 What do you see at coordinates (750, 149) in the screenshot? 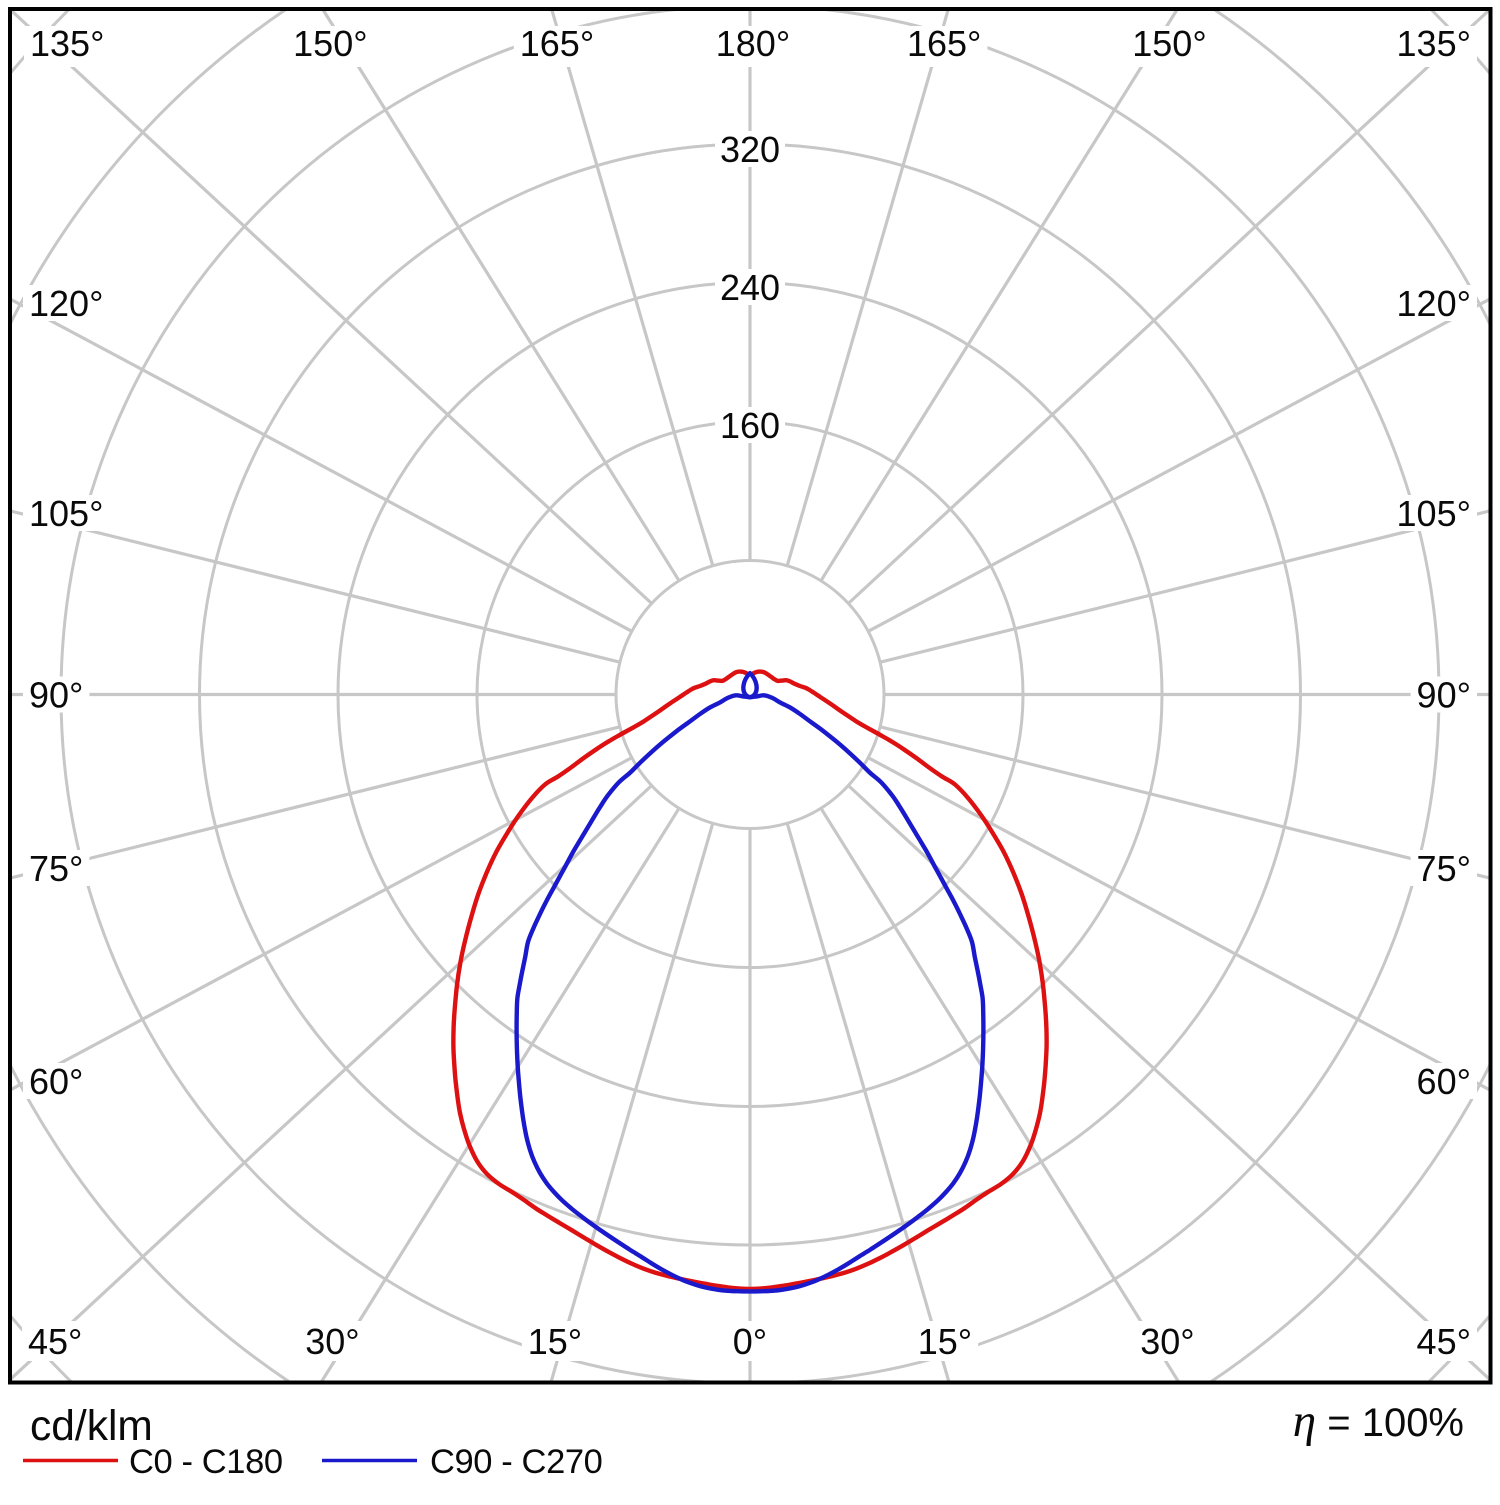
I see `svg-text: 320` at bounding box center [750, 149].